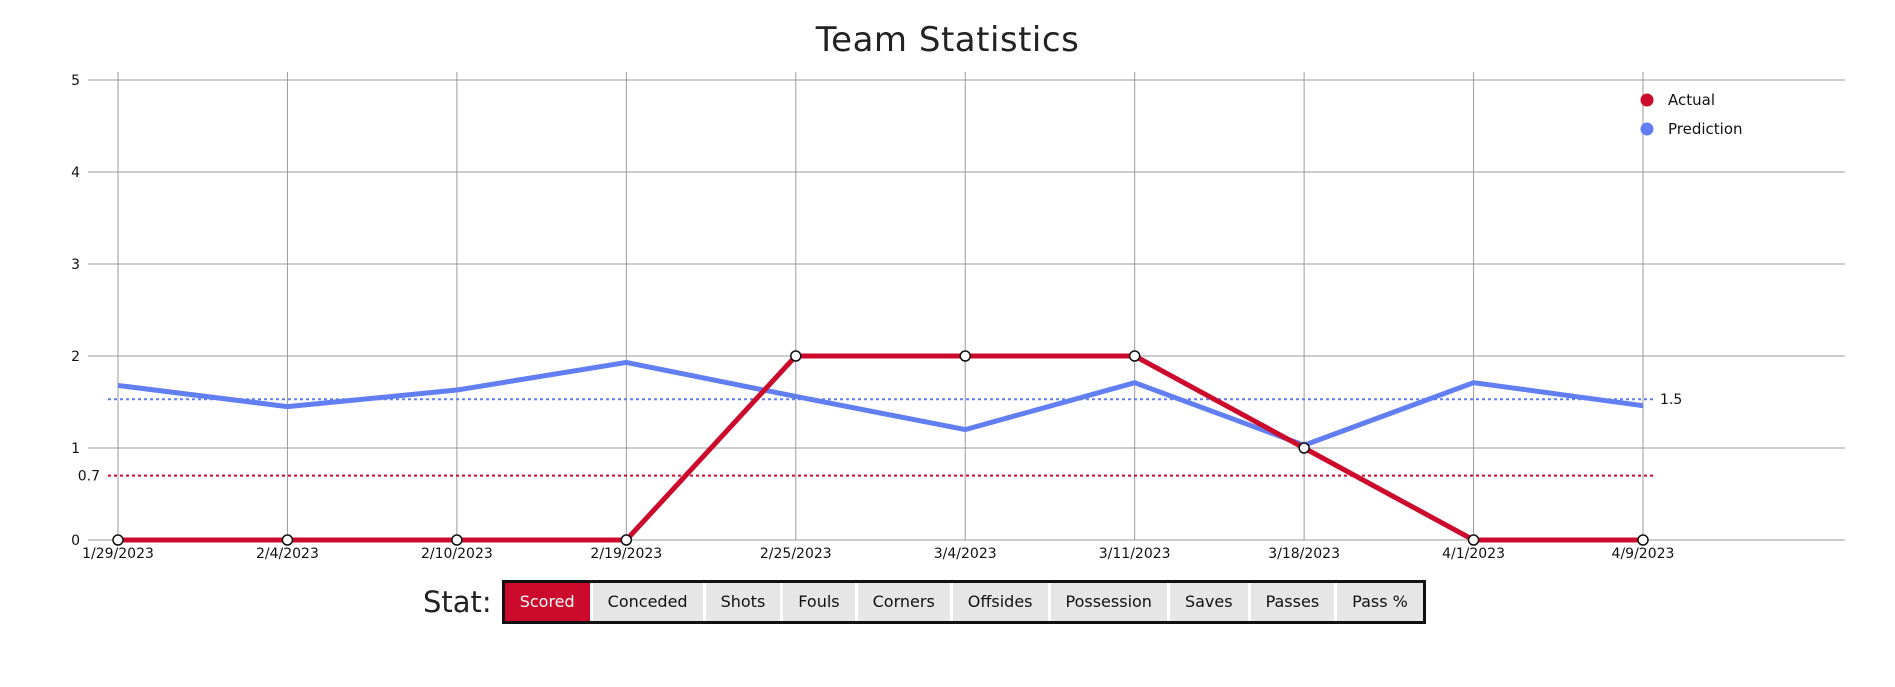 Image resolution: width=1895 pixels, height=687 pixels. What do you see at coordinates (905, 602) in the screenshot?
I see `stat-button-corners: Corners` at bounding box center [905, 602].